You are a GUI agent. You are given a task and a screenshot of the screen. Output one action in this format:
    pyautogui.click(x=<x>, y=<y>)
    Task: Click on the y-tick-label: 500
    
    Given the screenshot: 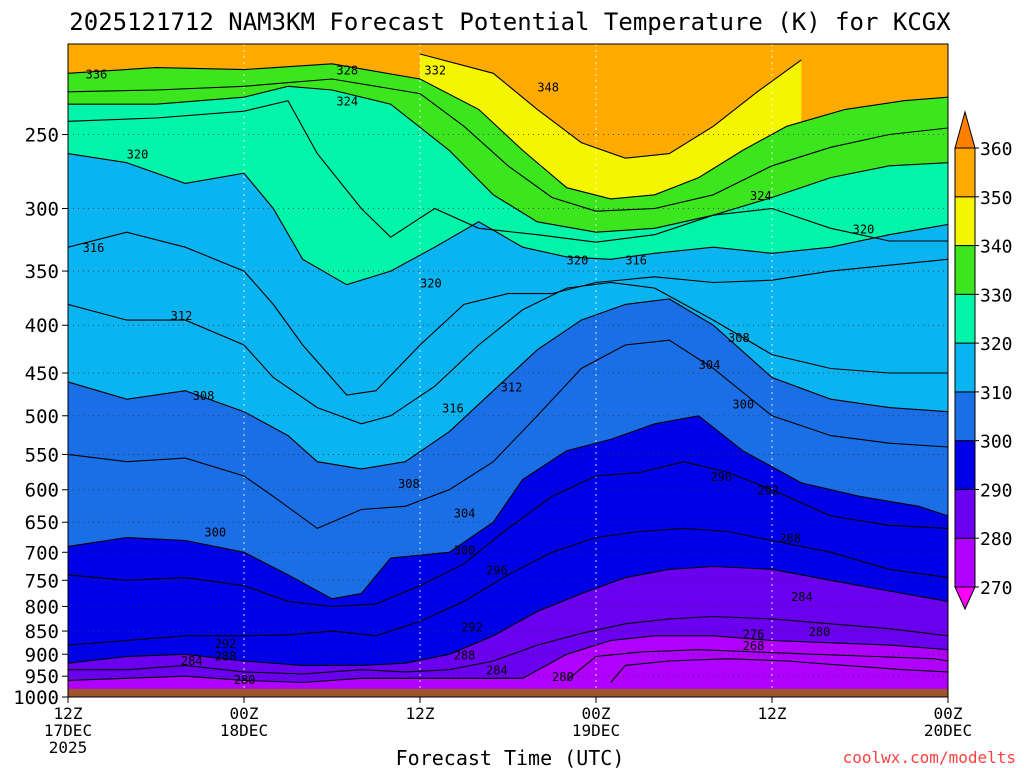 What is the action you would take?
    pyautogui.click(x=42, y=417)
    